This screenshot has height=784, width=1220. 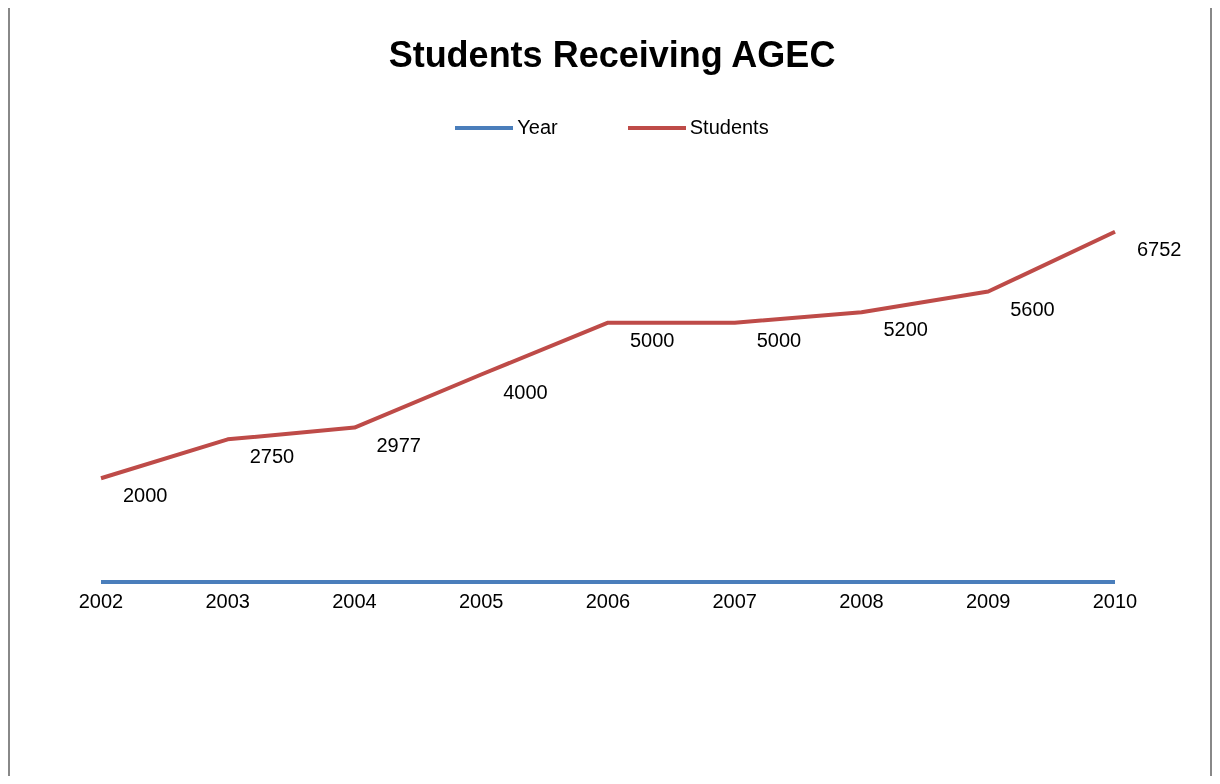 I want to click on x-tick-label: 2008, so click(x=861, y=601).